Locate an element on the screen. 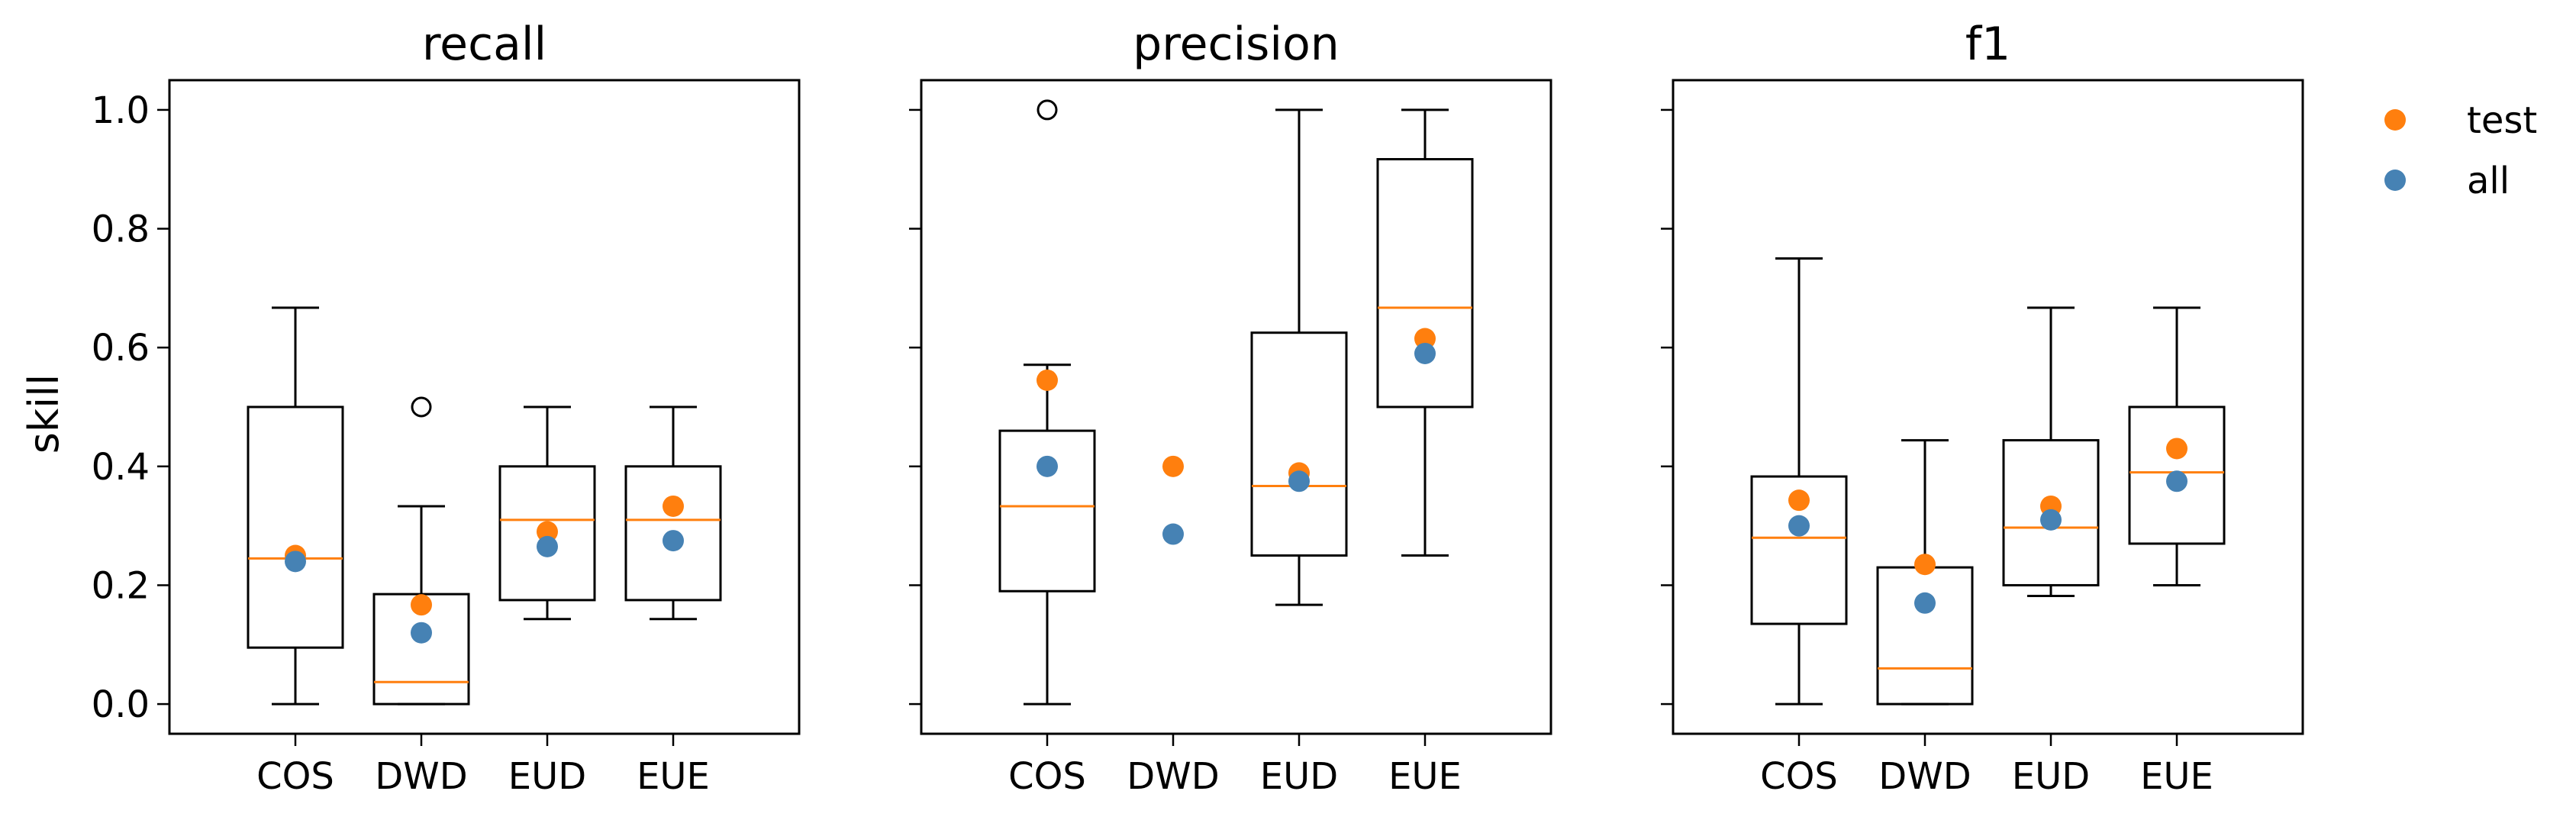 The height and width of the screenshot is (817, 2576). y-tick-label: 0.4 is located at coordinates (121, 468).